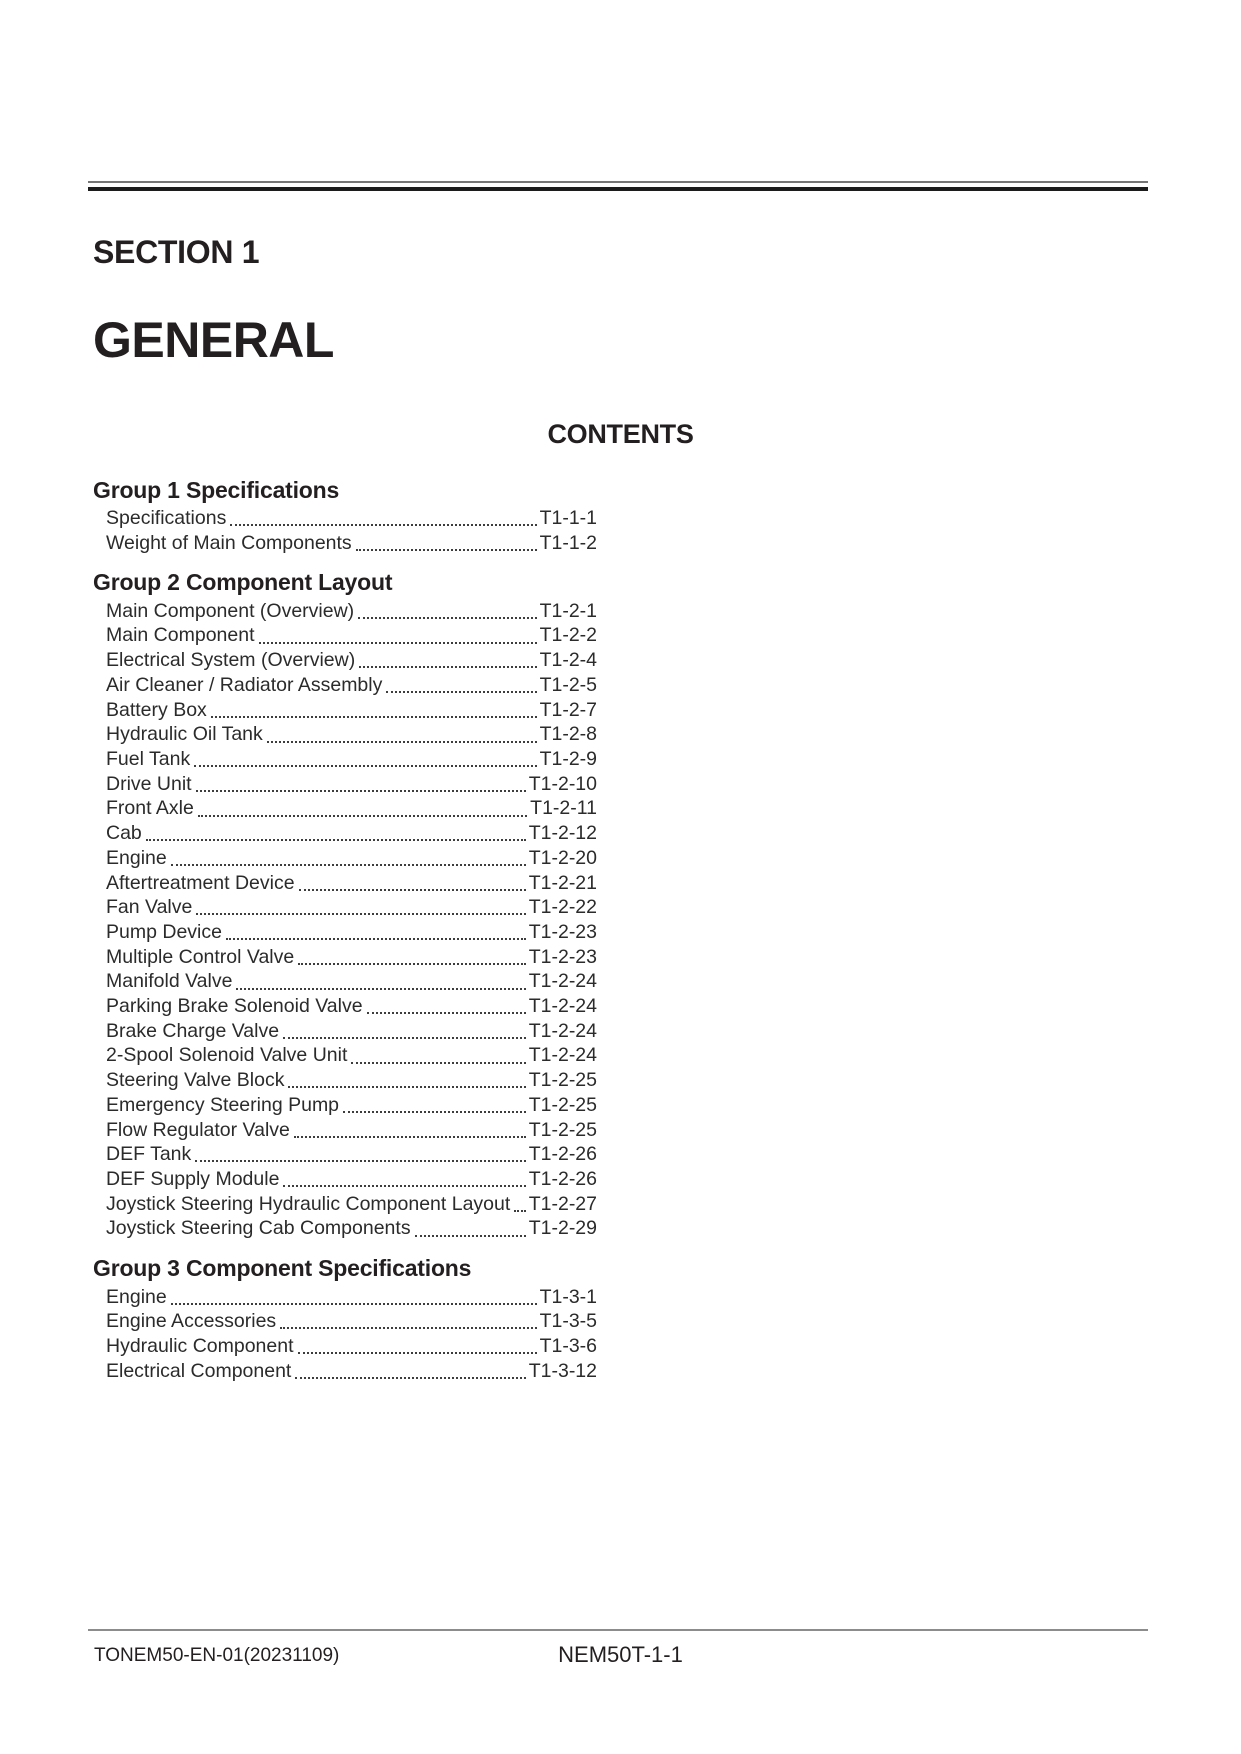 This screenshot has height=1754, width=1241. I want to click on toc-entry: Brake Charge Valve T1-2-24, so click(351, 1031).